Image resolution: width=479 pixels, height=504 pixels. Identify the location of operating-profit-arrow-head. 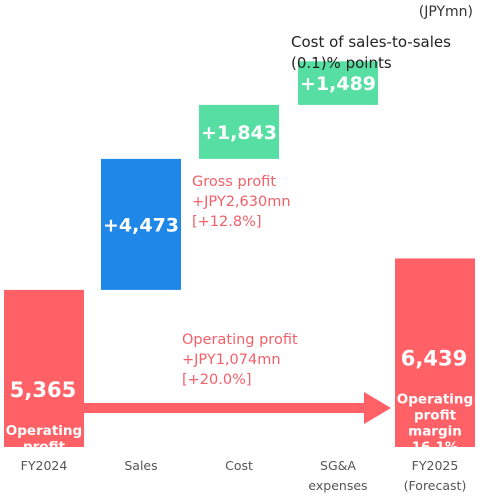
(377, 408).